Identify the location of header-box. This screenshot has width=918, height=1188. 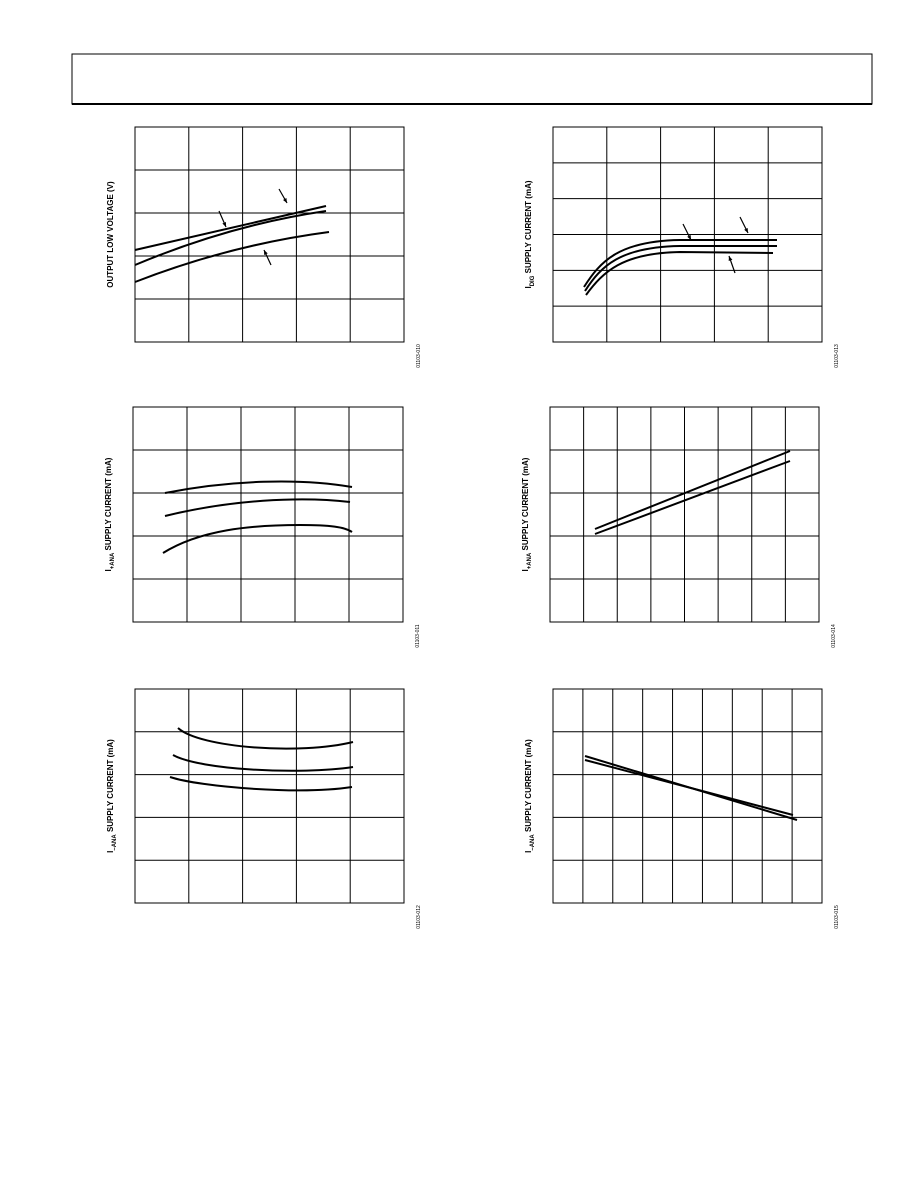
(472, 79).